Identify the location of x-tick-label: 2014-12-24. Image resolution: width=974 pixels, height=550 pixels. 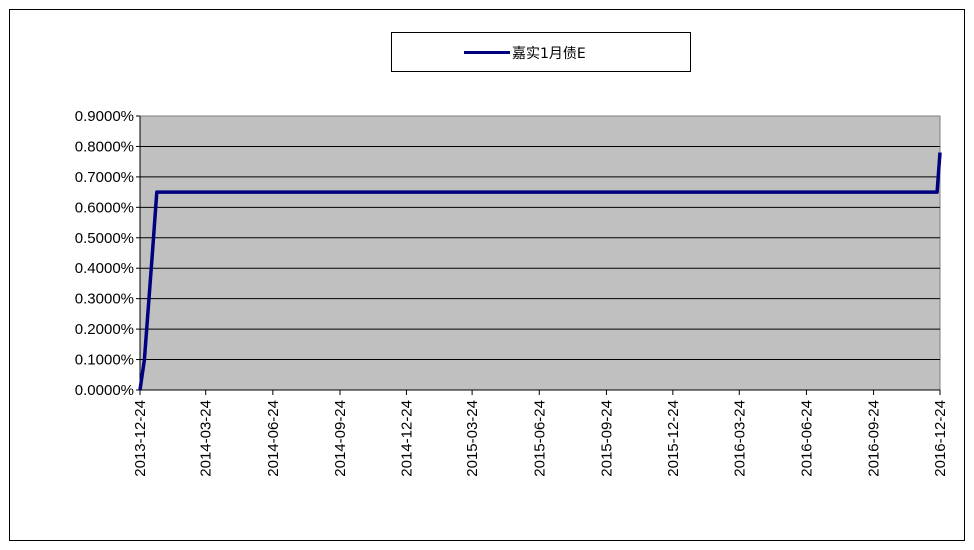
(406, 438).